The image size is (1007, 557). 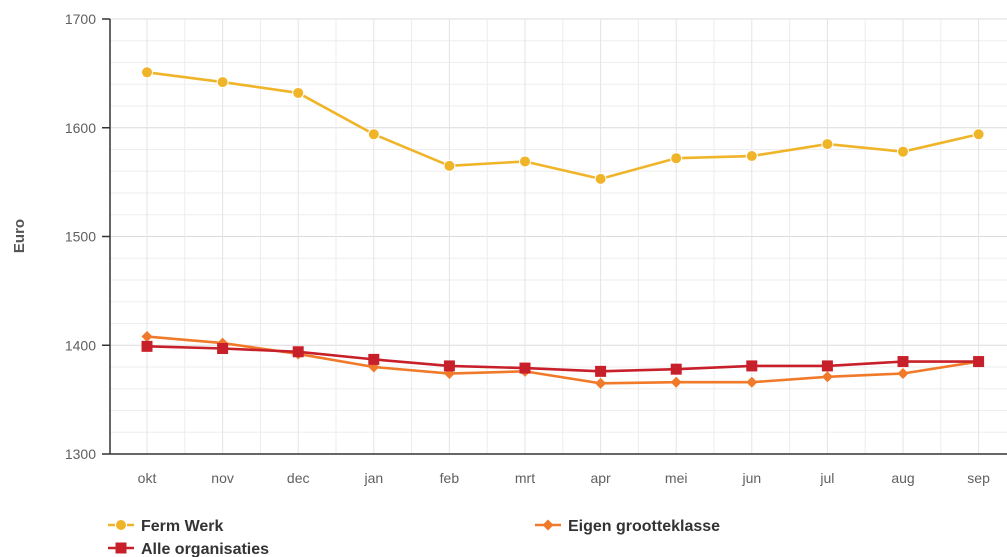 I want to click on legend-item: Eigen grootteklasse, so click(x=627, y=526).